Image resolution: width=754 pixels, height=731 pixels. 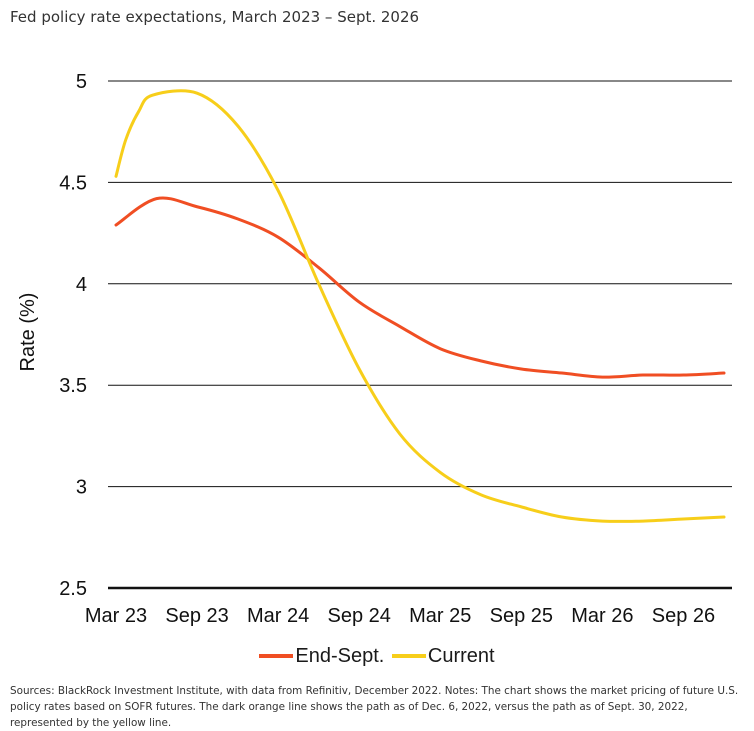 I want to click on y-tick-label: 2.5, so click(x=73, y=589).